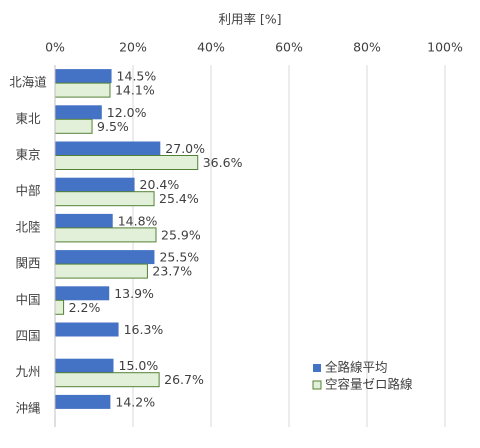  Describe the element at coordinates (223, 162) in the screenshot. I see `data-label: 36.6%` at that location.